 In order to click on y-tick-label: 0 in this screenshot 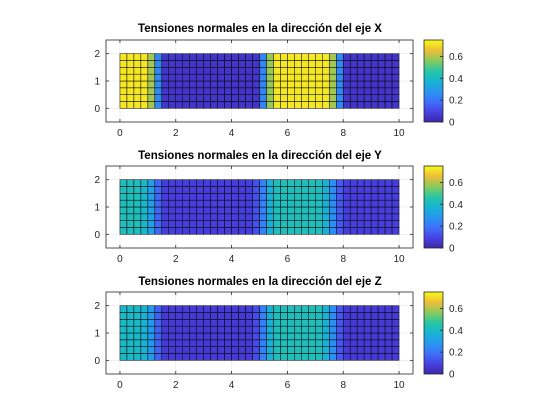, I will do `click(97, 109)`.